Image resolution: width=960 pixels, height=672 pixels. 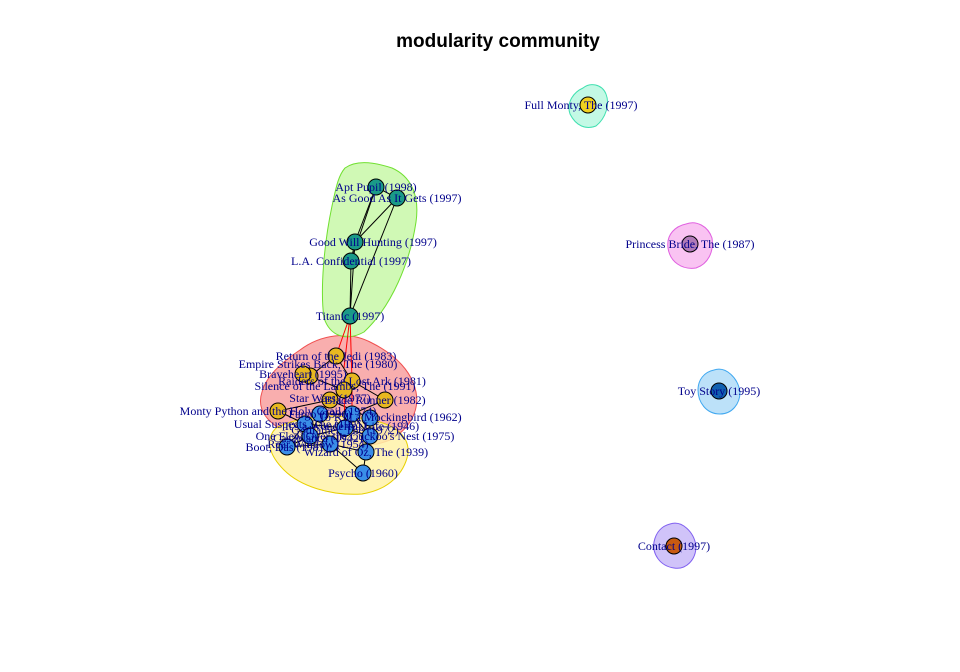 I want to click on node-star-wars, so click(x=330, y=400).